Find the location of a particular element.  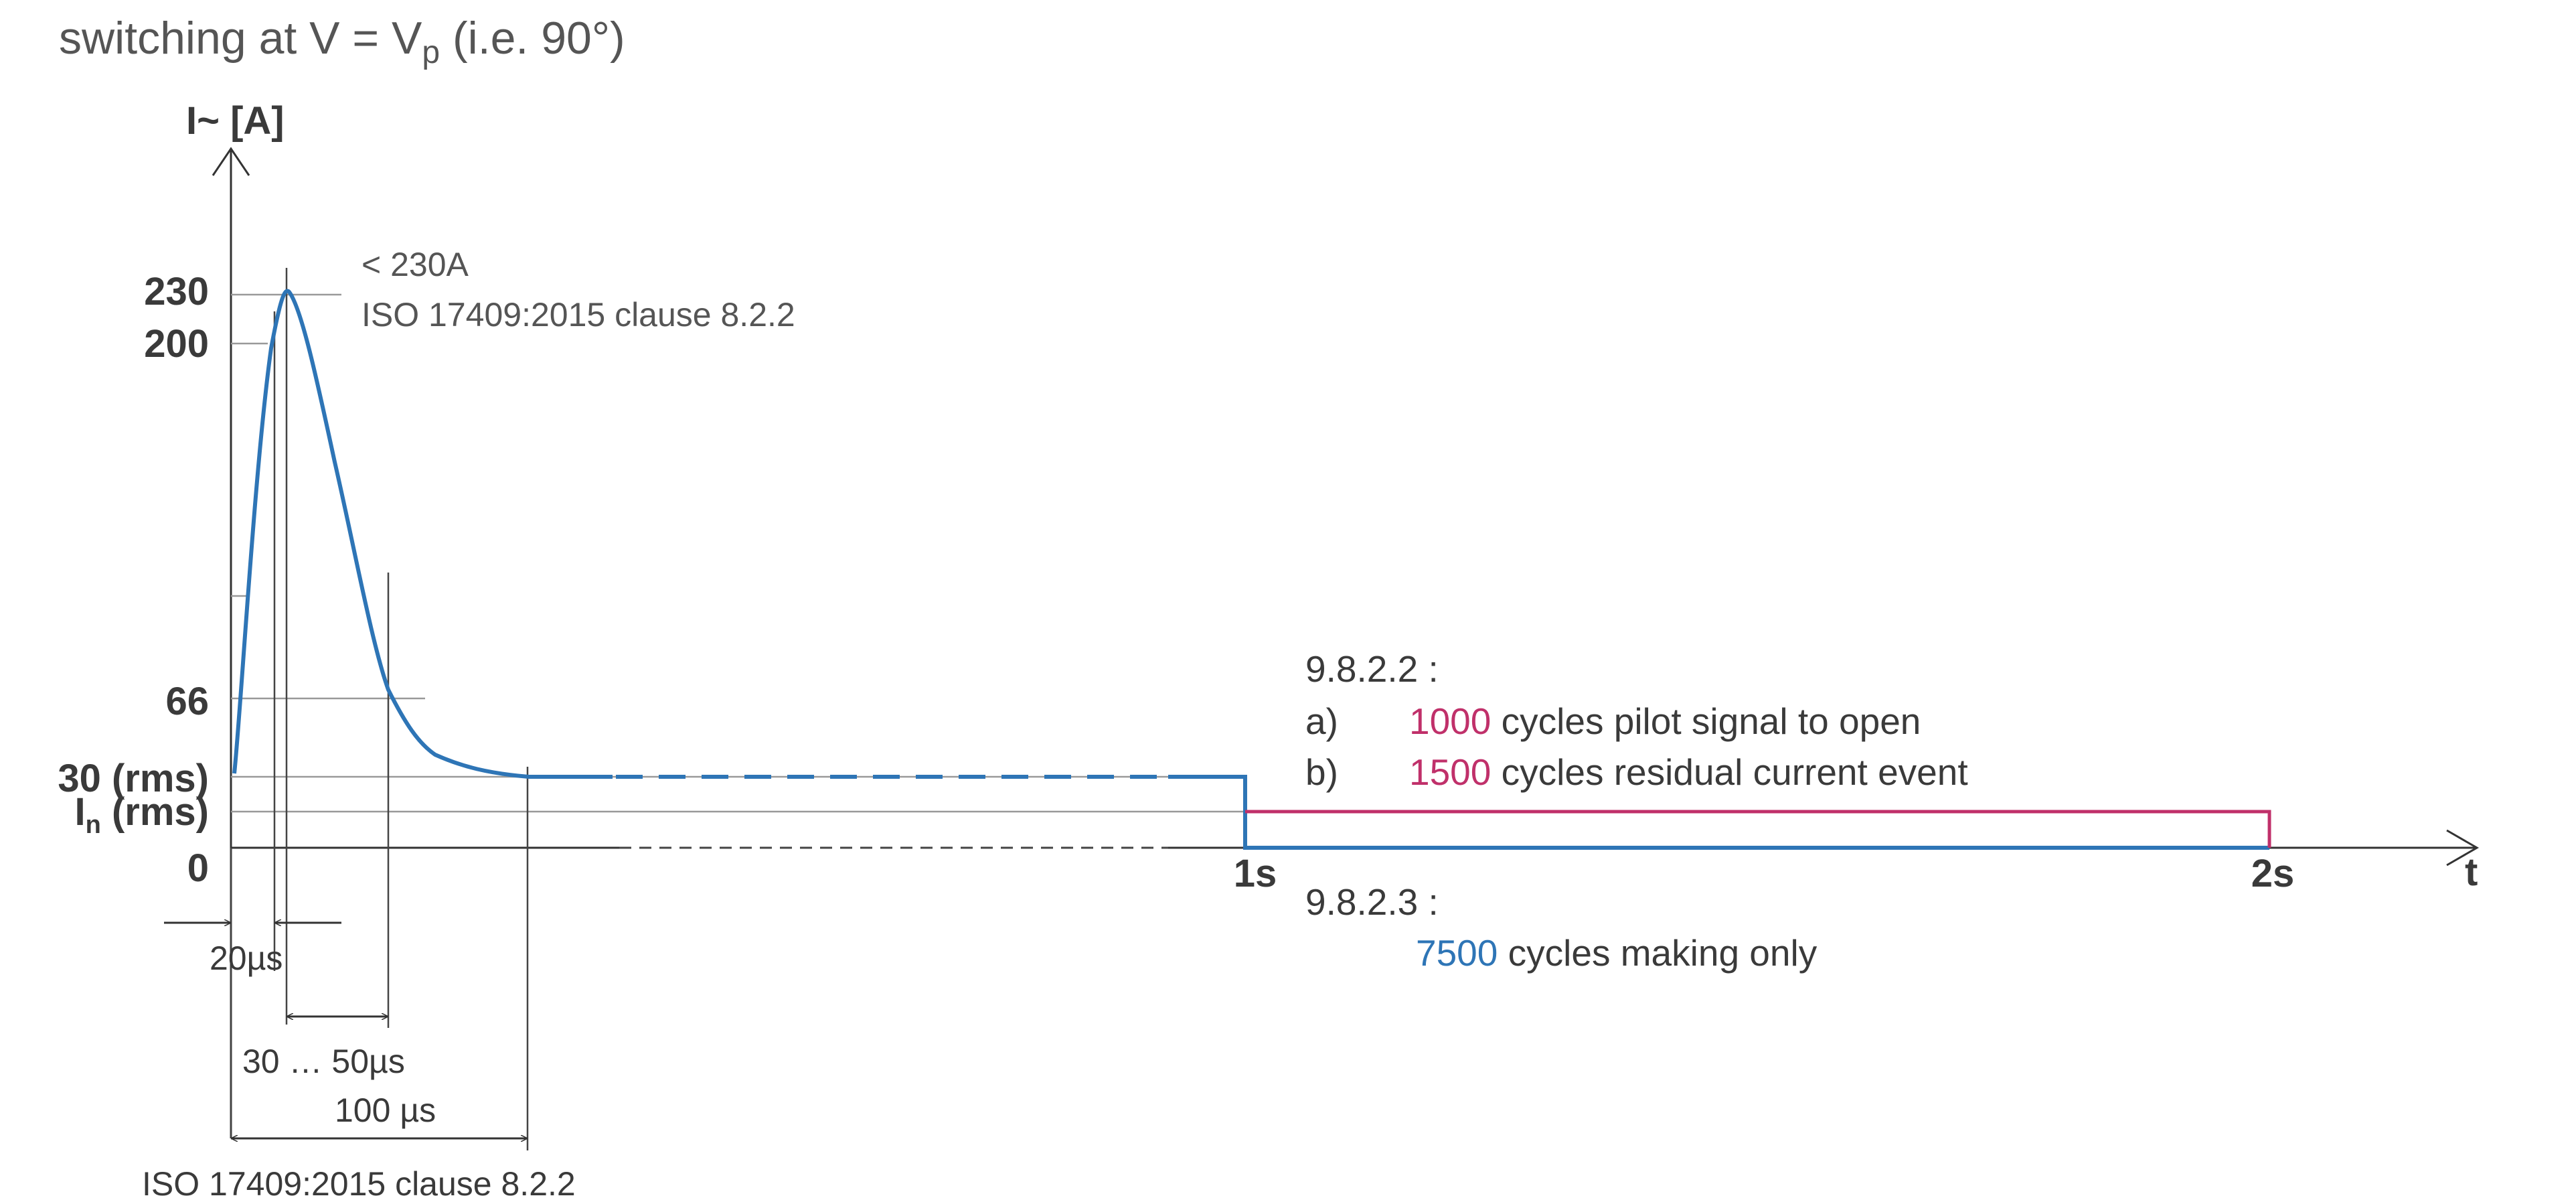

tick-66: 66 is located at coordinates (187, 701).